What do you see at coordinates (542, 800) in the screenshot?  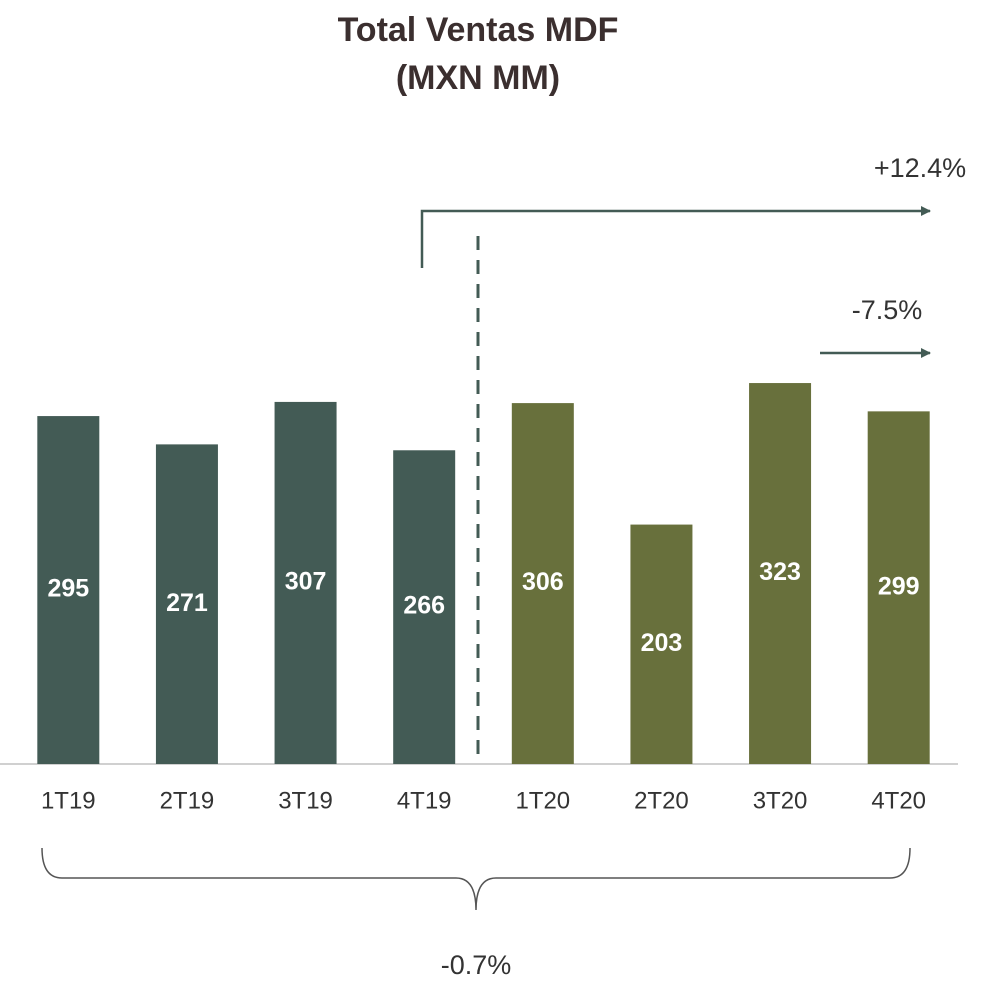 I see `x-tick-label: 1T20` at bounding box center [542, 800].